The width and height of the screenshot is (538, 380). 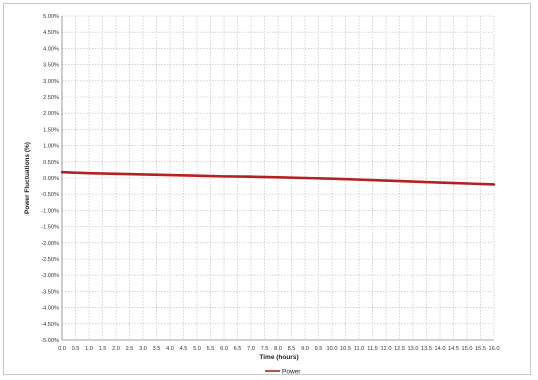 I want to click on x-tick-label: 9.5, so click(x=319, y=349).